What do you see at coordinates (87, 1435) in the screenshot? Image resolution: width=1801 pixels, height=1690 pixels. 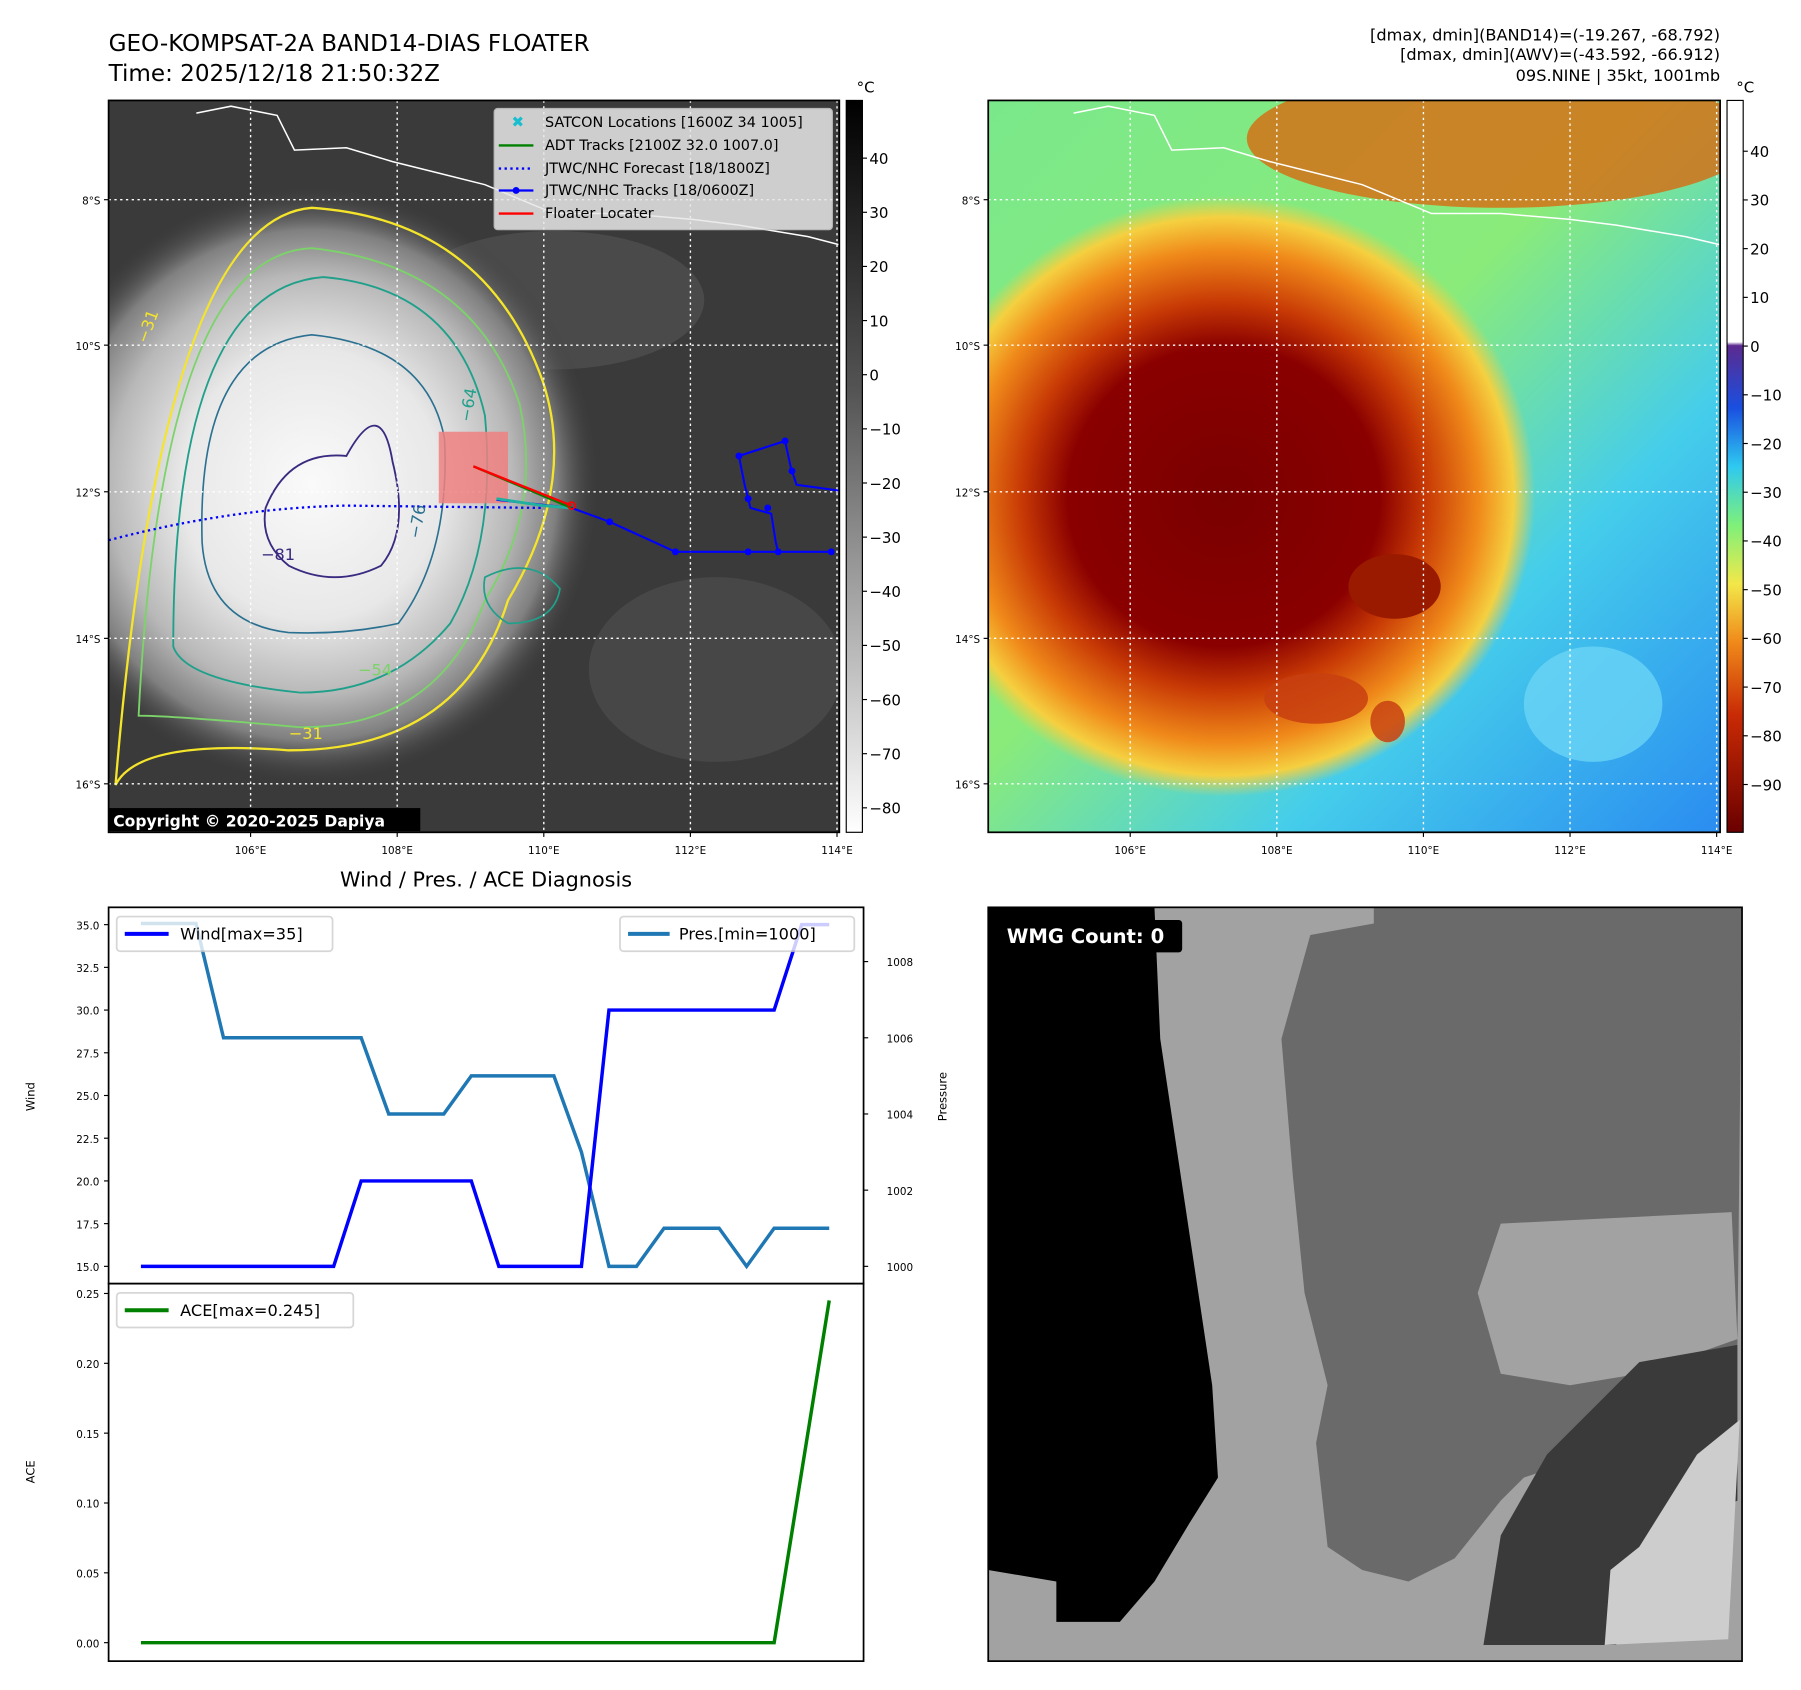 I see `ace-tick-label: 0.15` at bounding box center [87, 1435].